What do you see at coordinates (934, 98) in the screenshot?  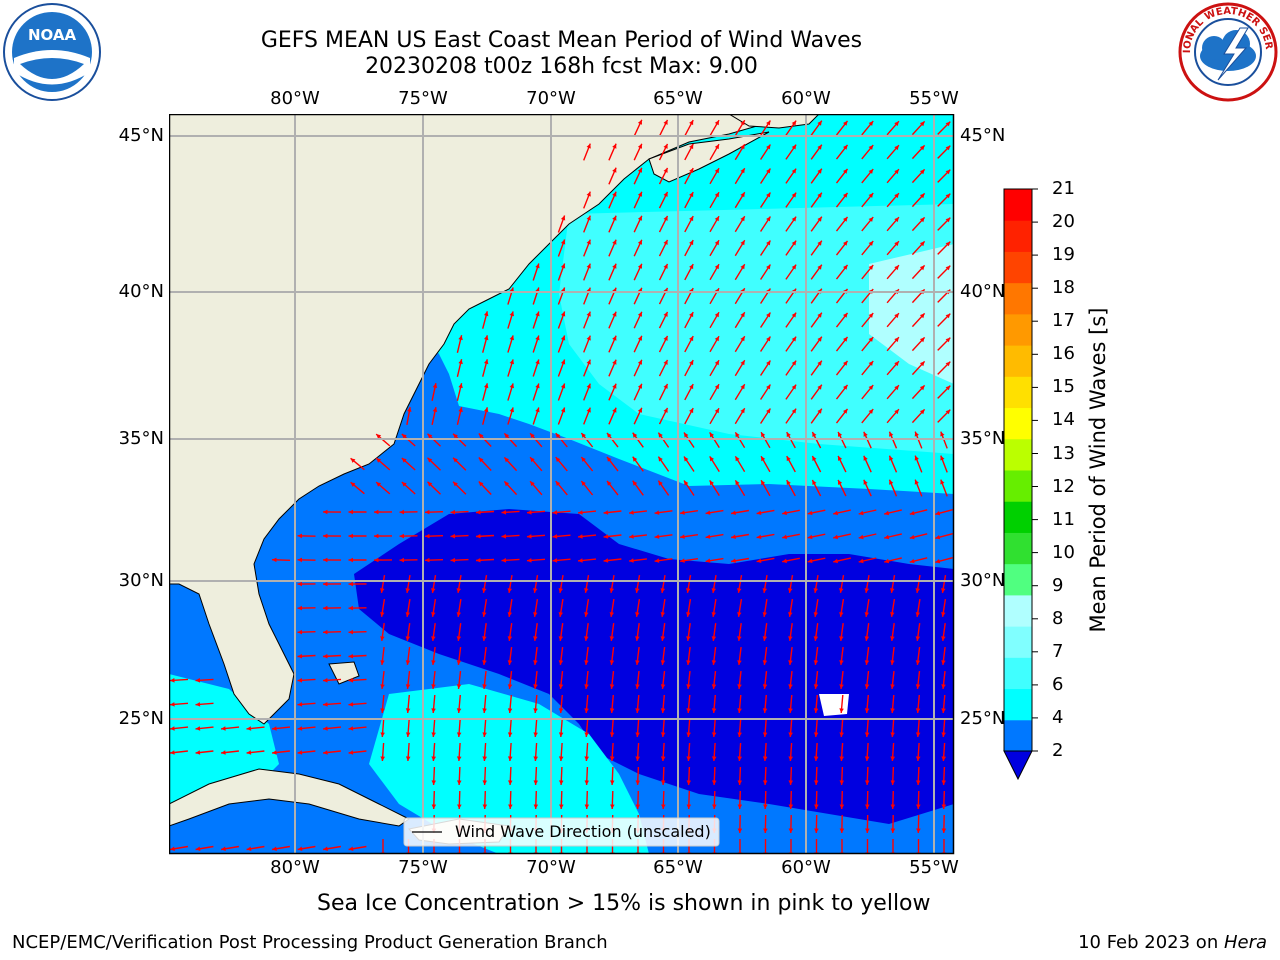 I see `lon-label-top: 55°W` at bounding box center [934, 98].